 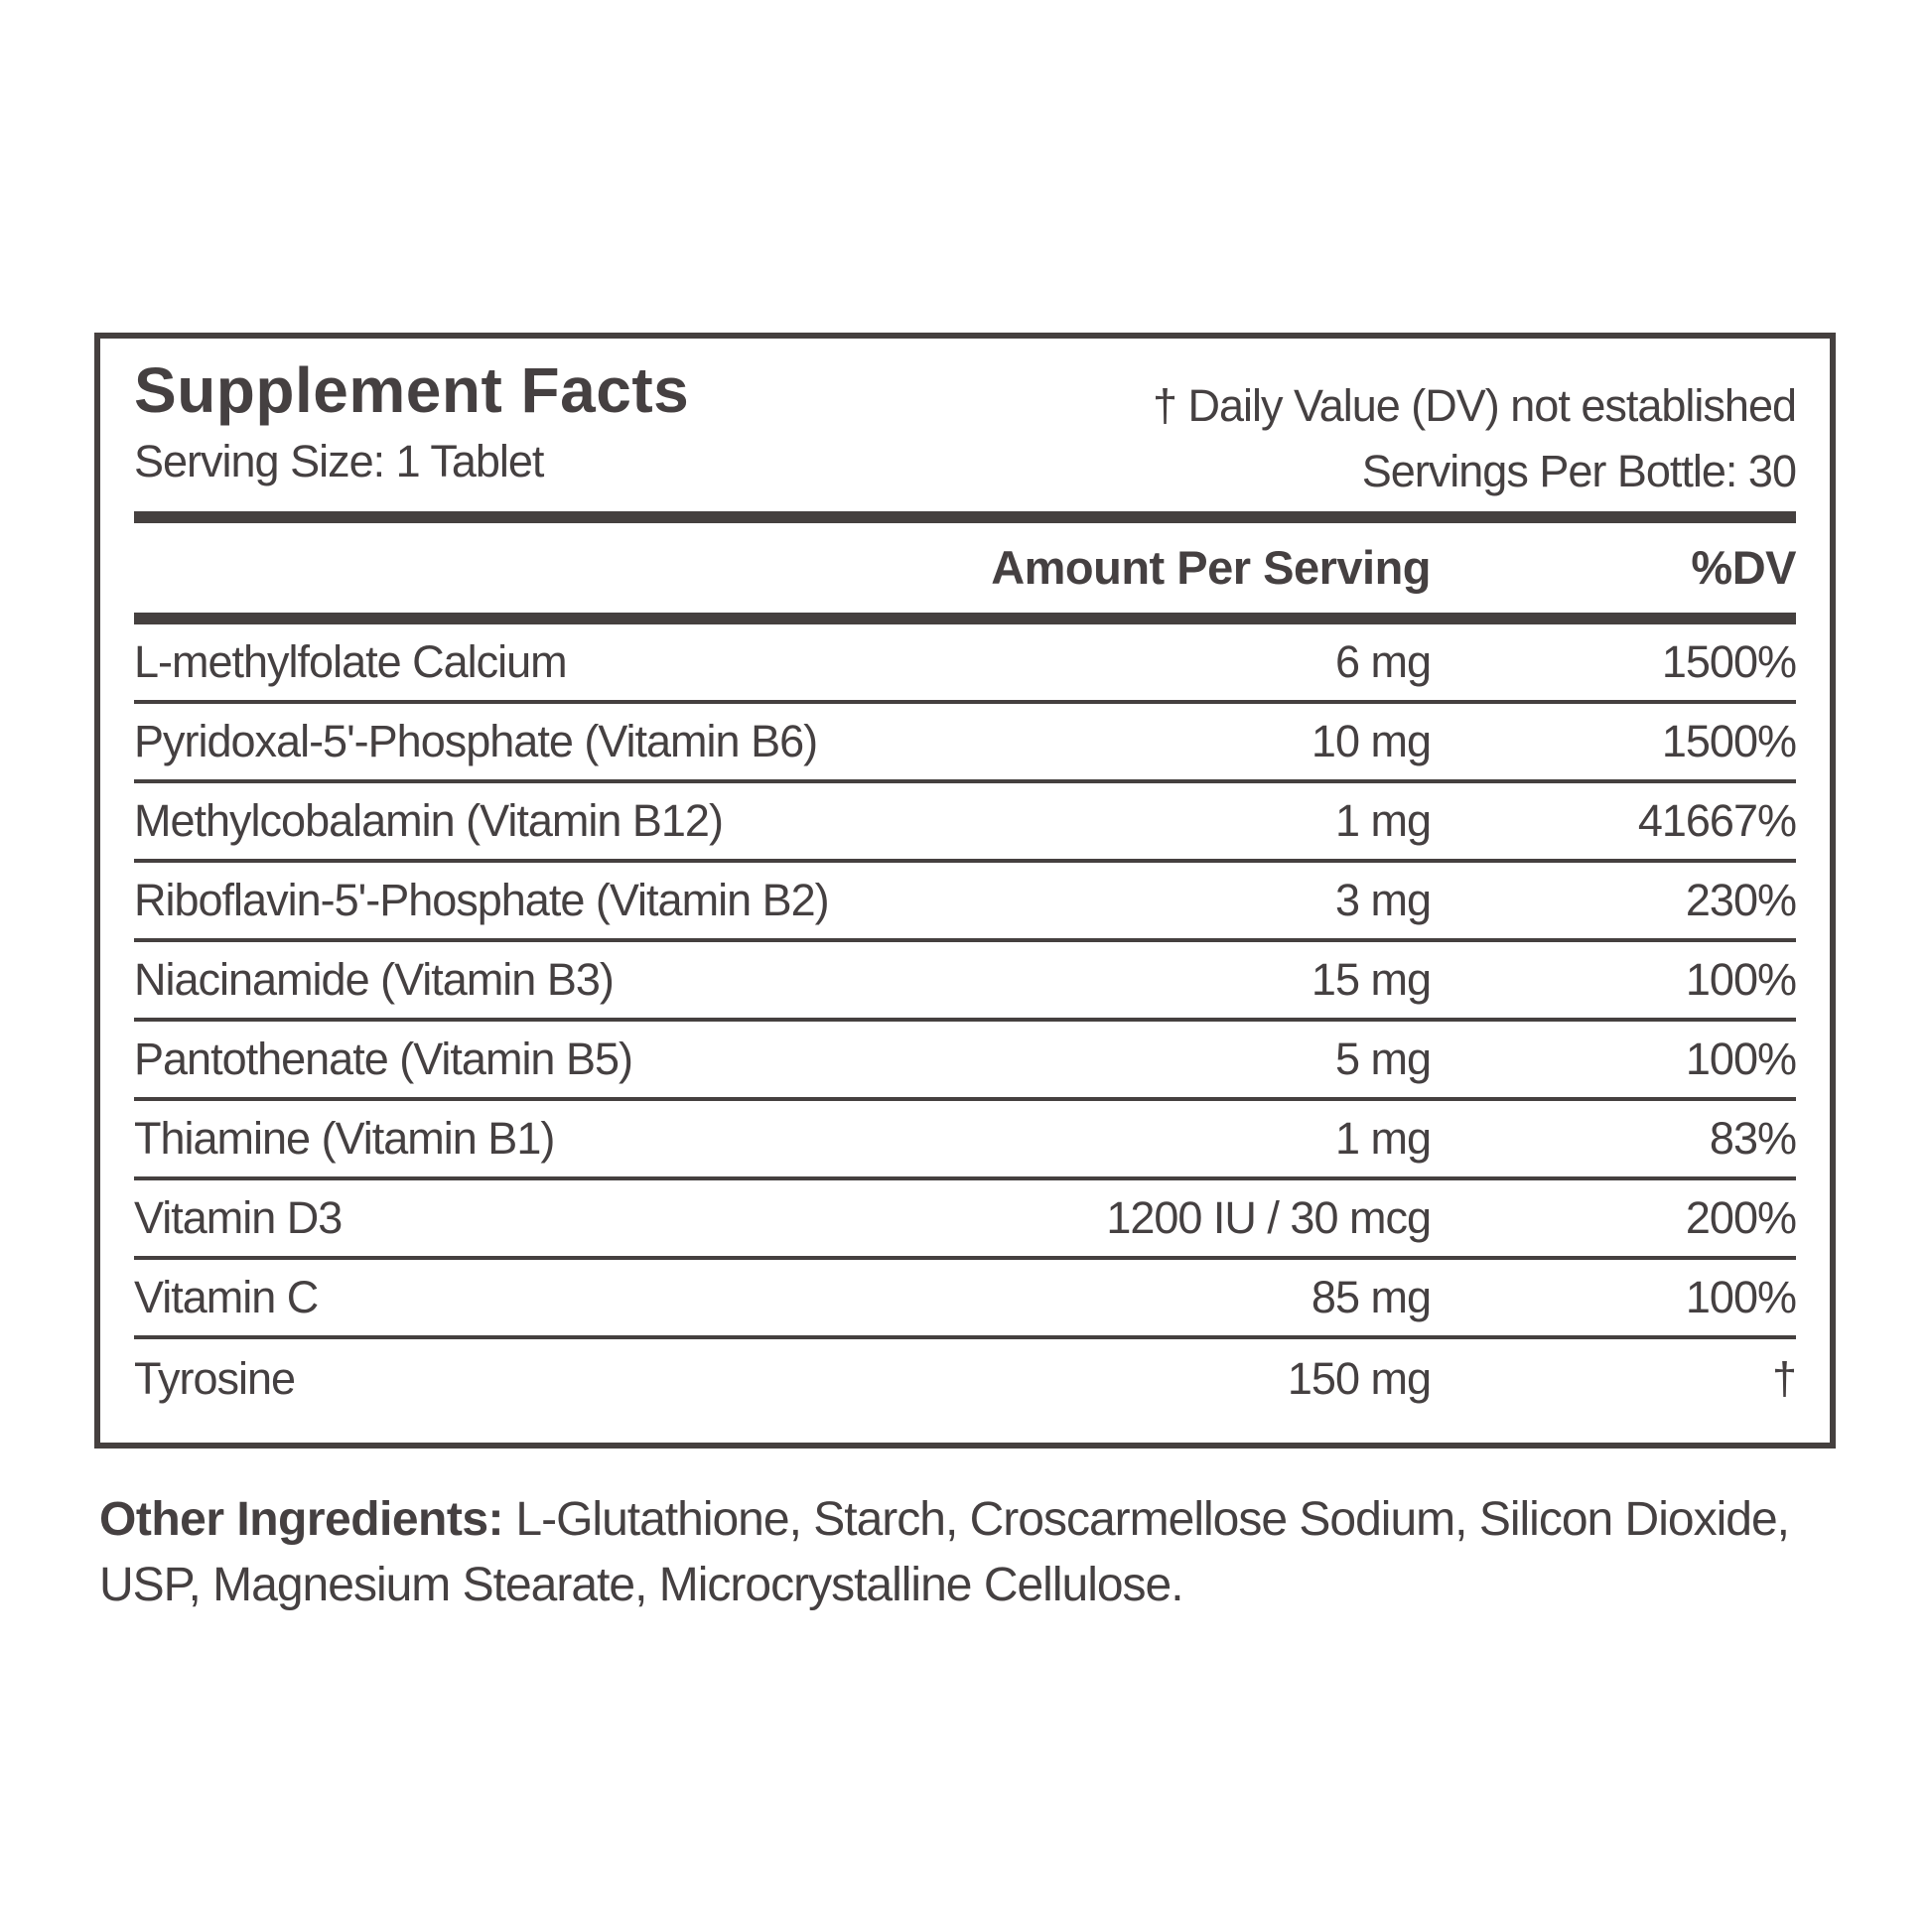 I want to click on ingredient-amount: 85 mg, so click(x=1371, y=1297).